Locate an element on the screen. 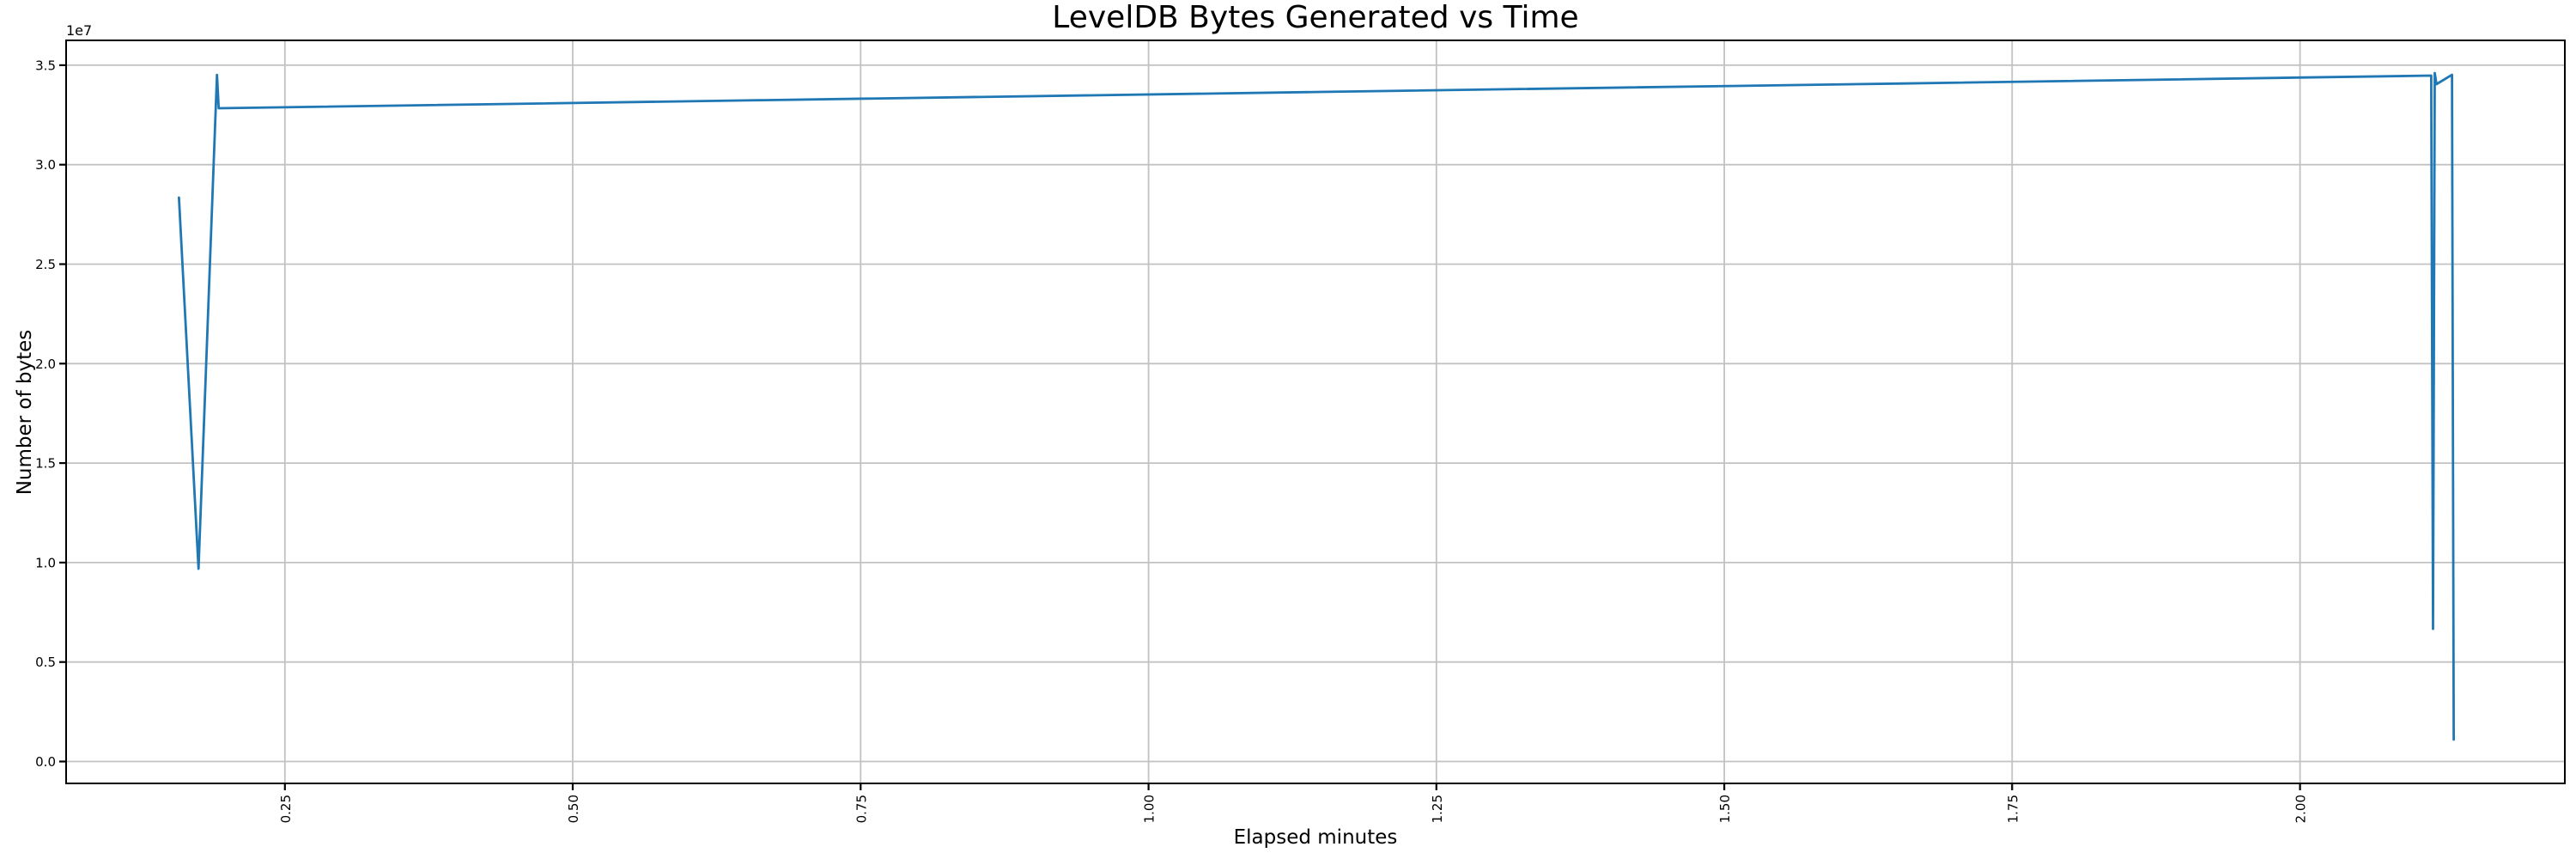  x-axis-label: Elapsed minutes is located at coordinates (1316, 837).